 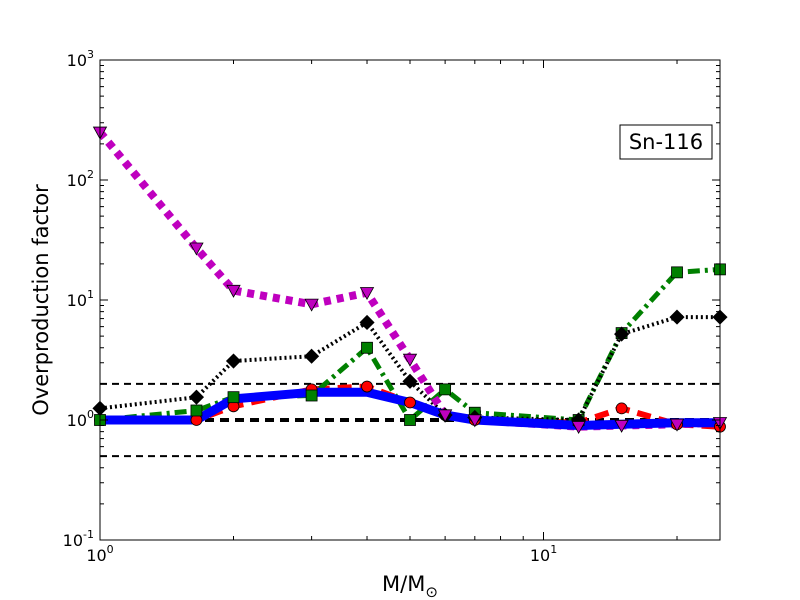 I want to click on annotation-frame, so click(x=666, y=142).